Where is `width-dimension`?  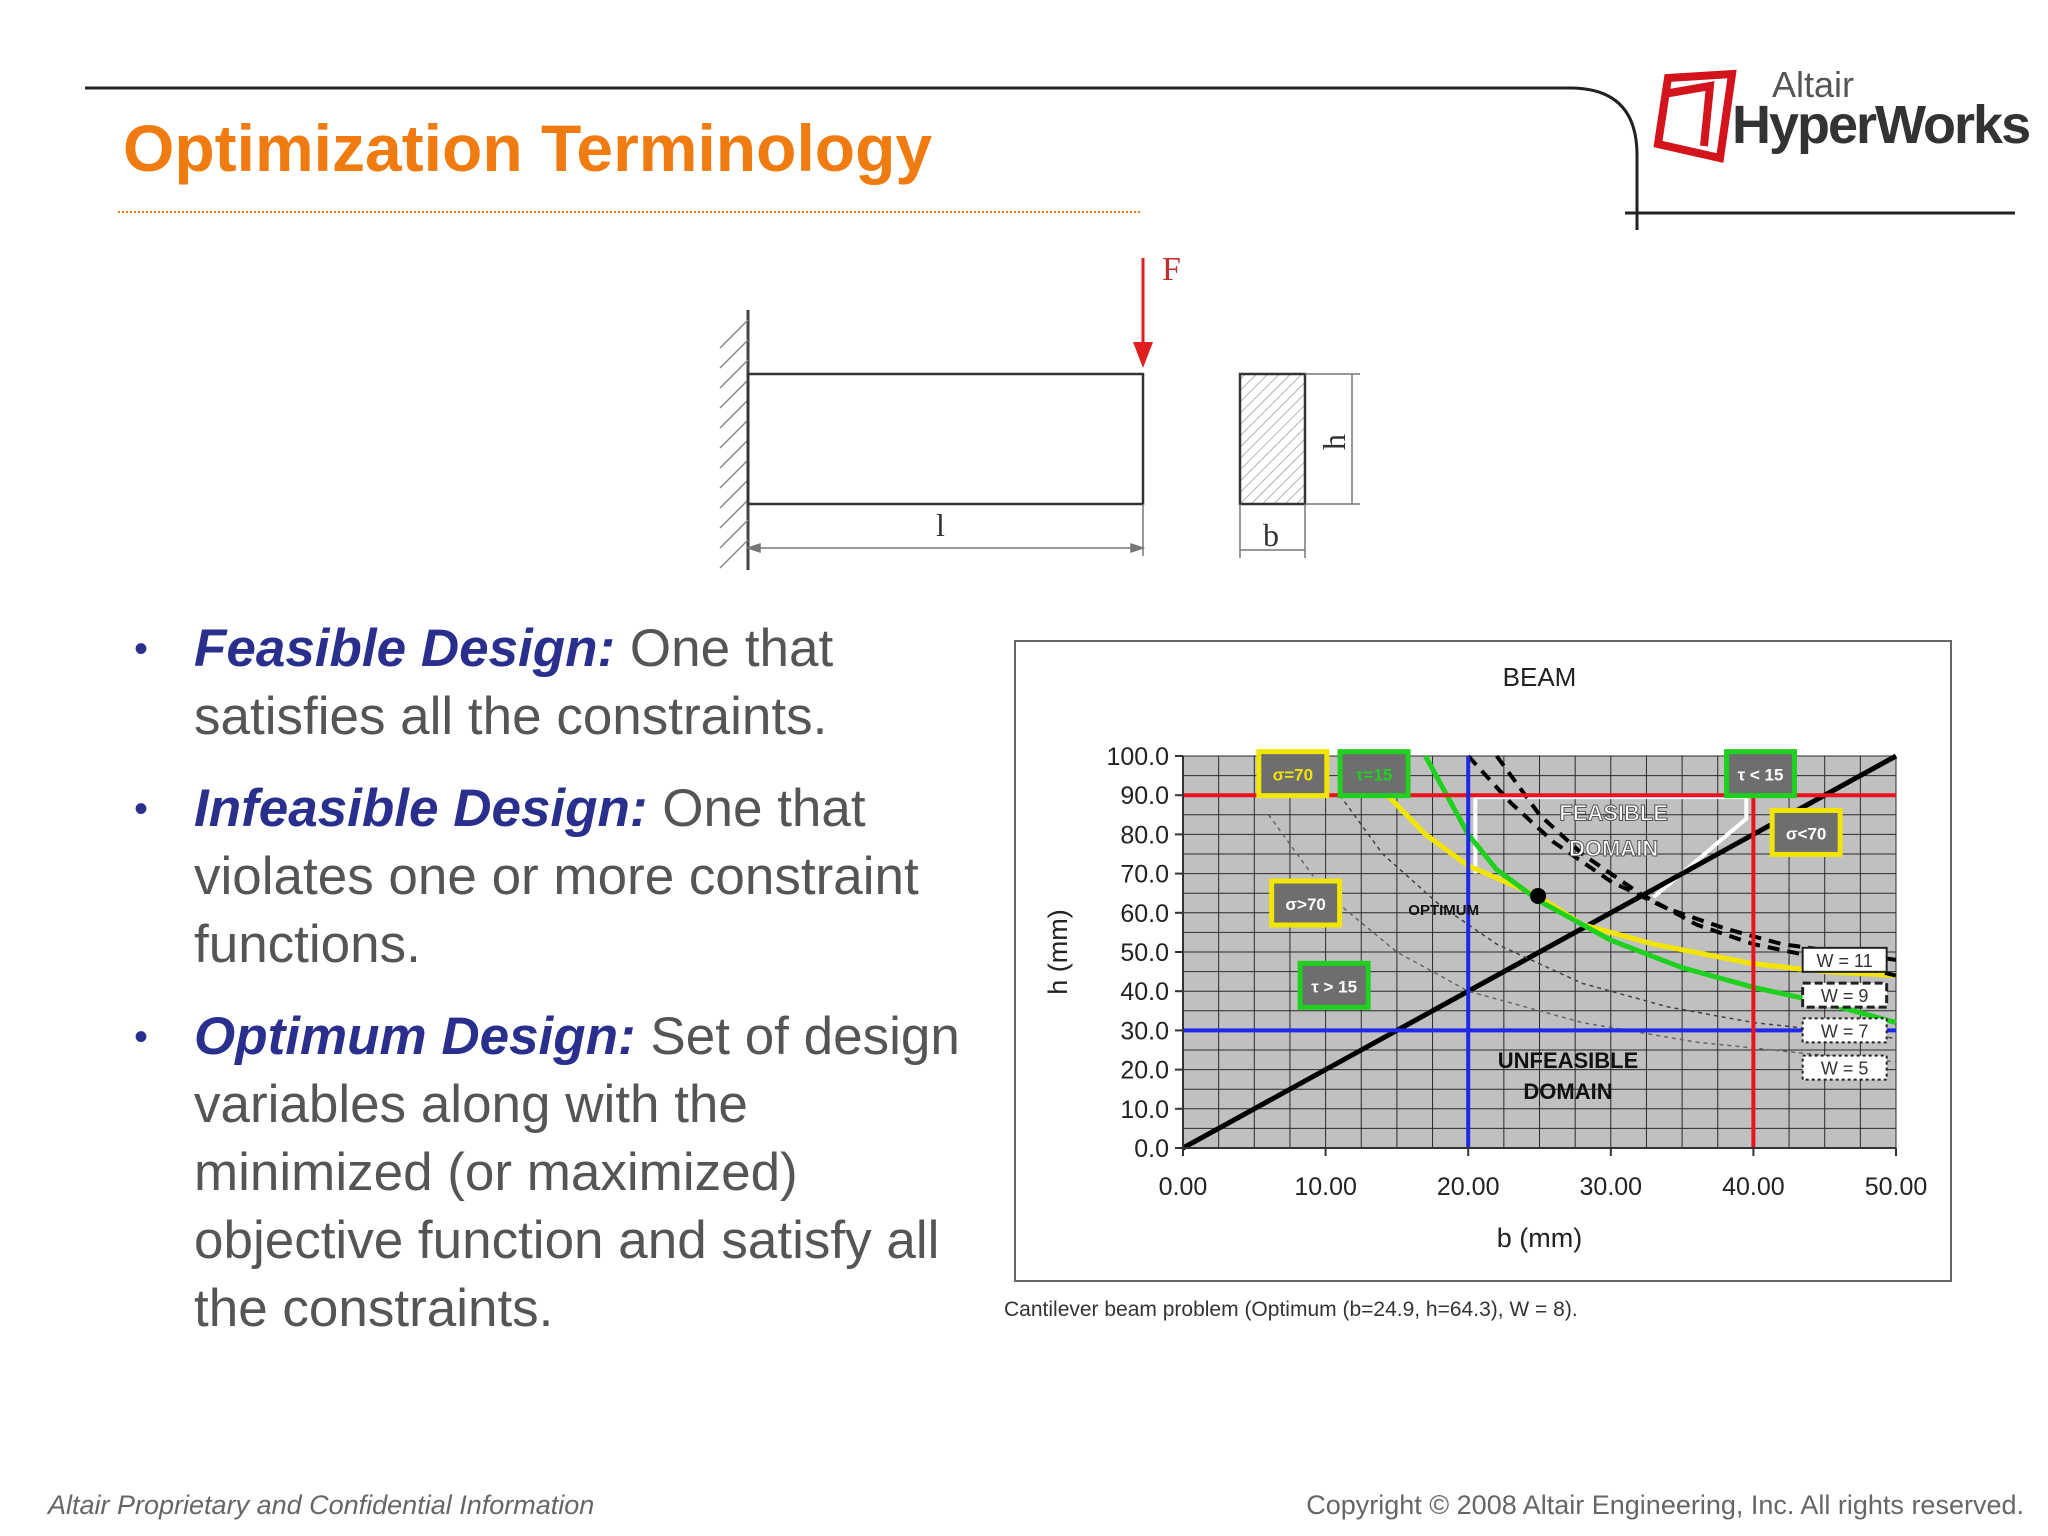
width-dimension is located at coordinates (1272, 531).